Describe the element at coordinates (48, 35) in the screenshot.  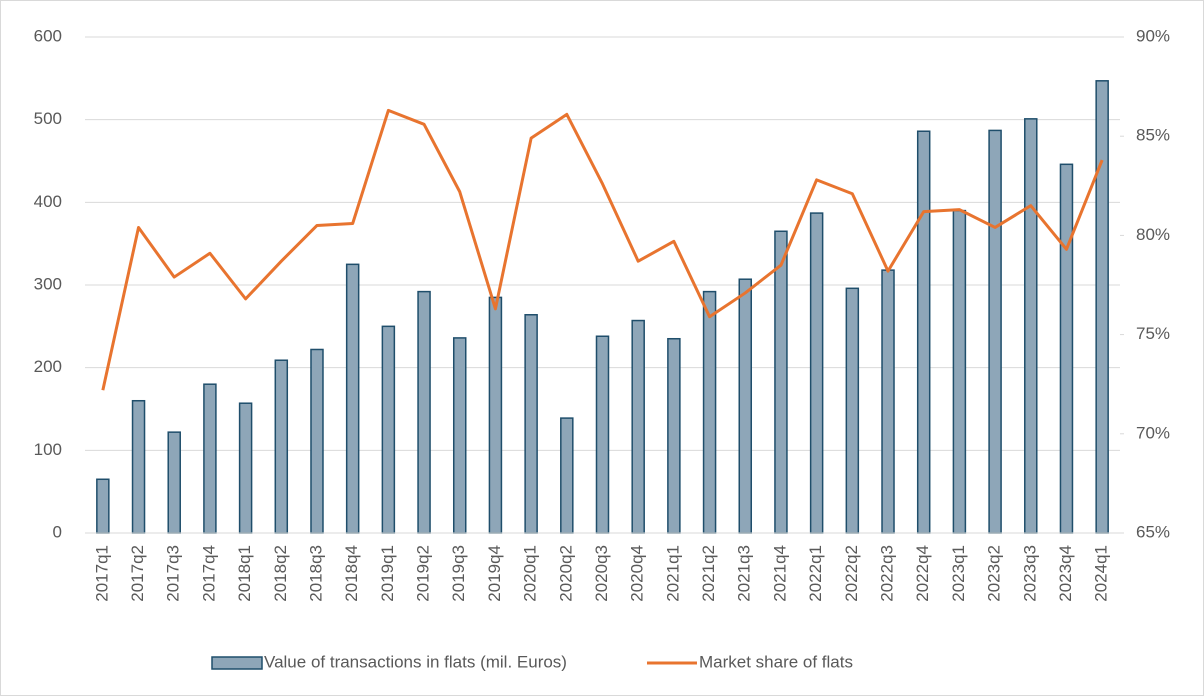
I see `y-tick-label: 600` at that location.